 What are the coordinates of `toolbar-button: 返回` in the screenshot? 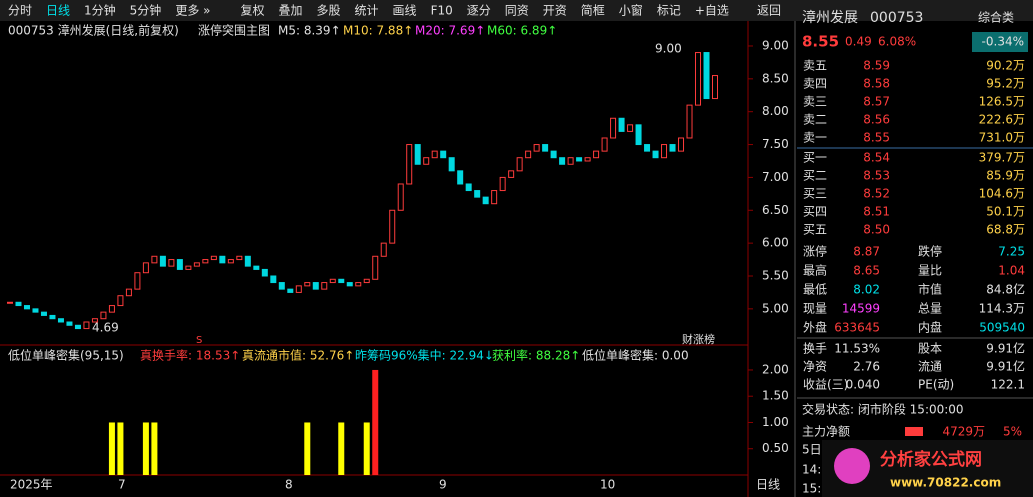 It's located at (769, 11).